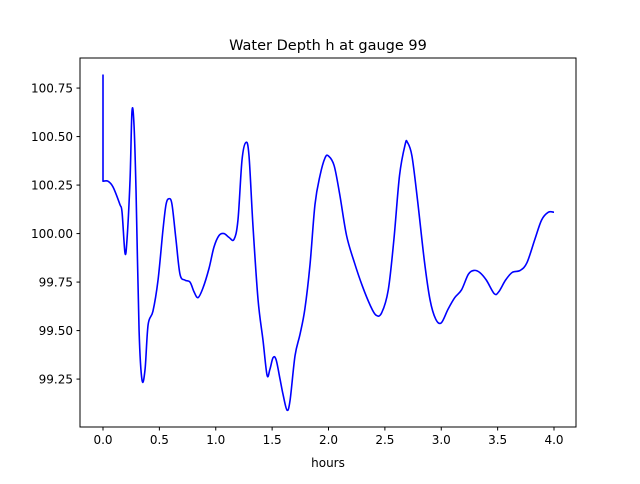 Image resolution: width=640 pixels, height=484 pixels. I want to click on x-tick-label: 3.5, so click(497, 440).